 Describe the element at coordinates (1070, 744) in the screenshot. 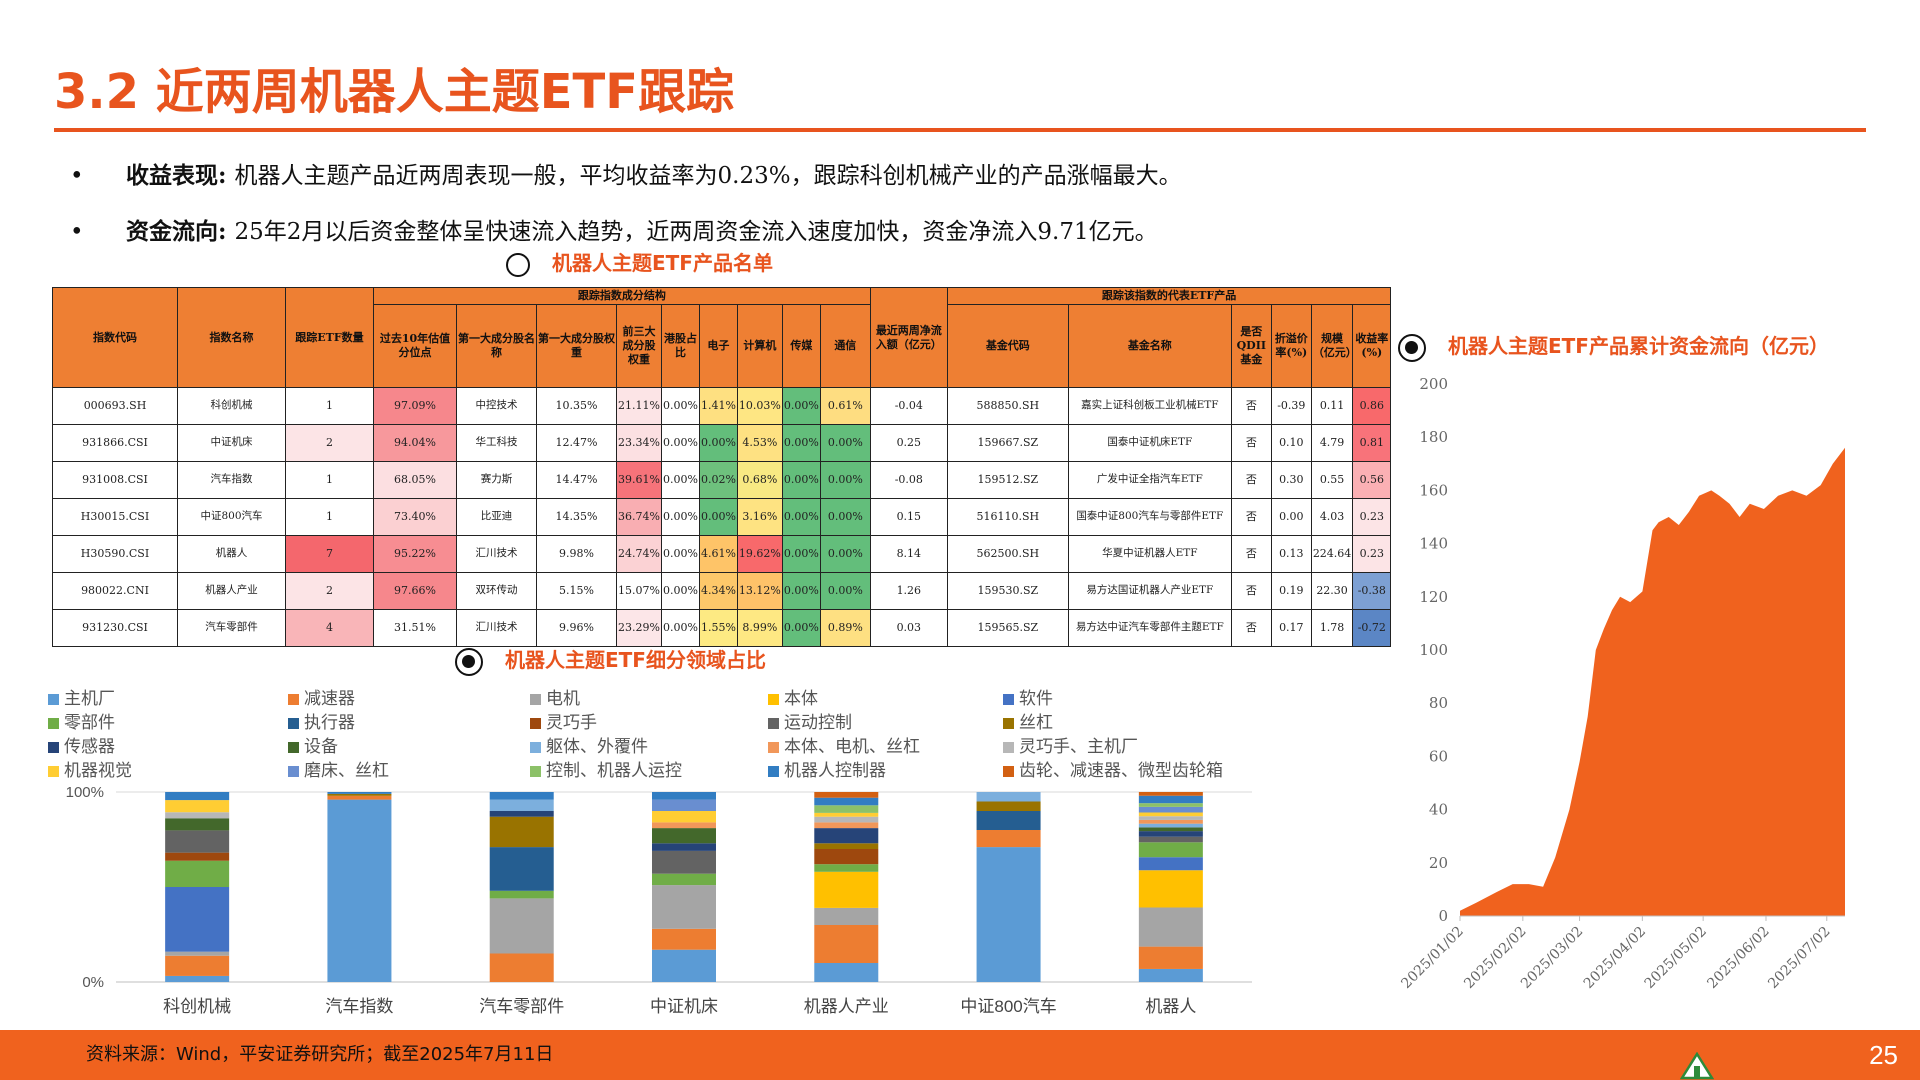

I see `legend-item: 灵巧手、主机厂` at that location.